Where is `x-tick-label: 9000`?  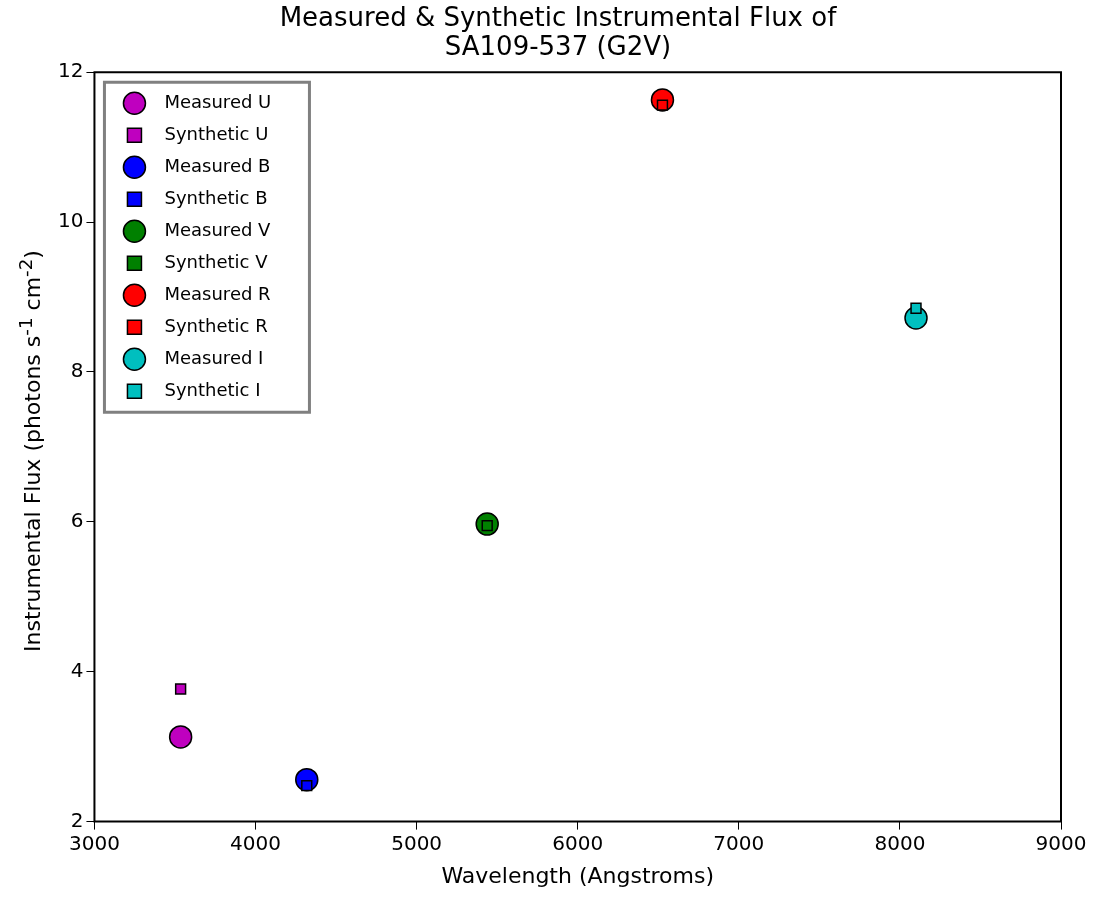 x-tick-label: 9000 is located at coordinates (1061, 842).